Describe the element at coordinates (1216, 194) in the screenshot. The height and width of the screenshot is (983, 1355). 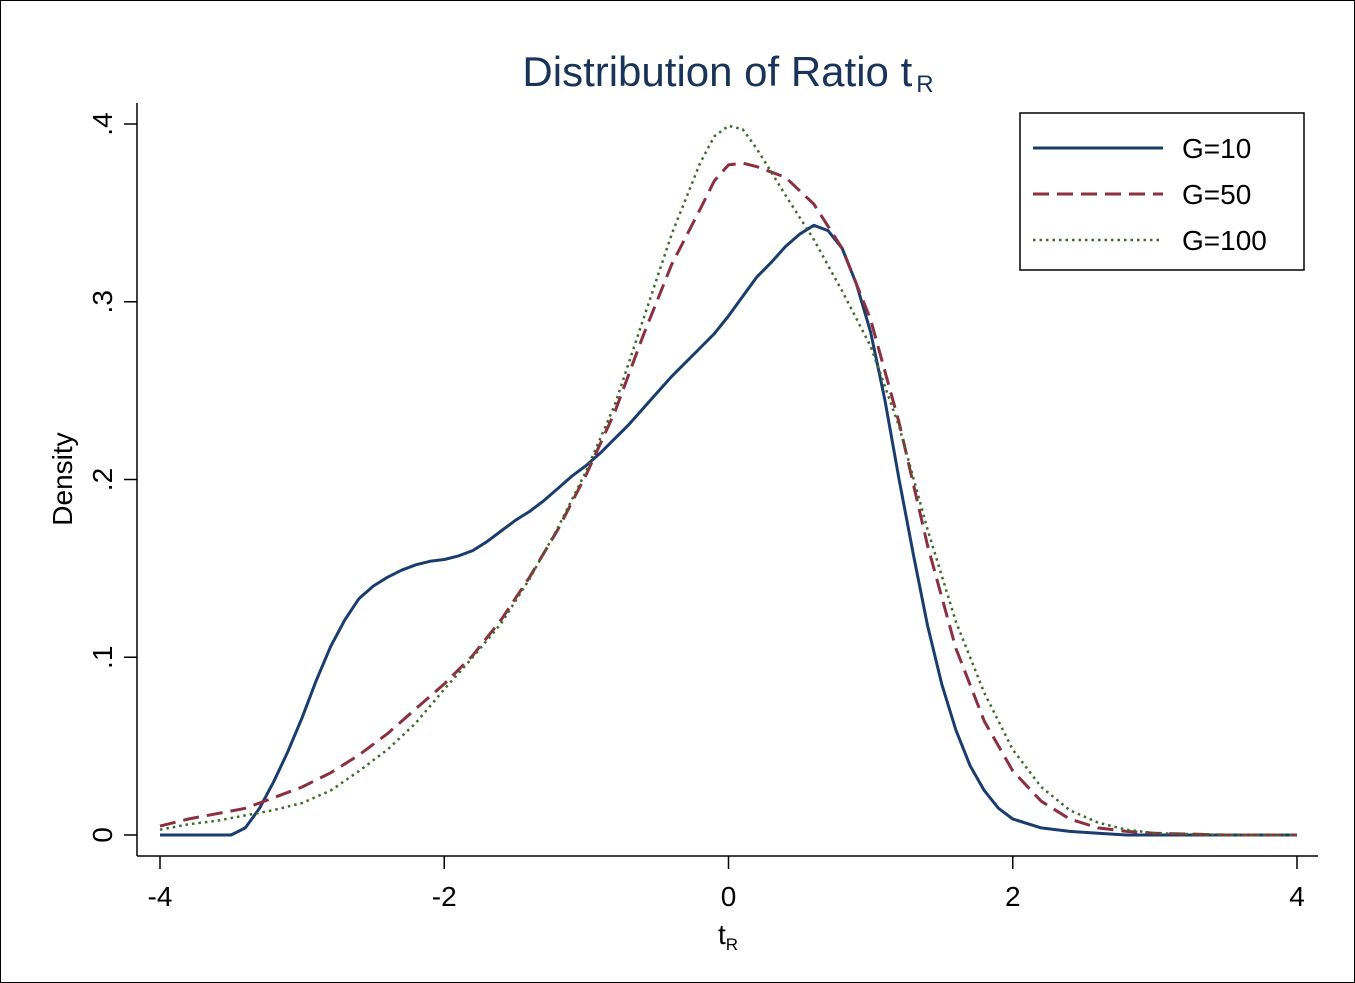
I see `legend-label-2: G=50` at that location.